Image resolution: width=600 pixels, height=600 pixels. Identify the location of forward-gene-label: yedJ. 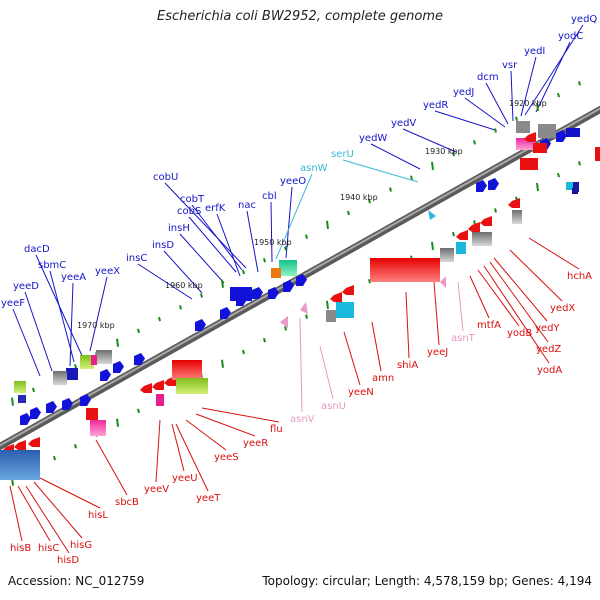
(463, 92).